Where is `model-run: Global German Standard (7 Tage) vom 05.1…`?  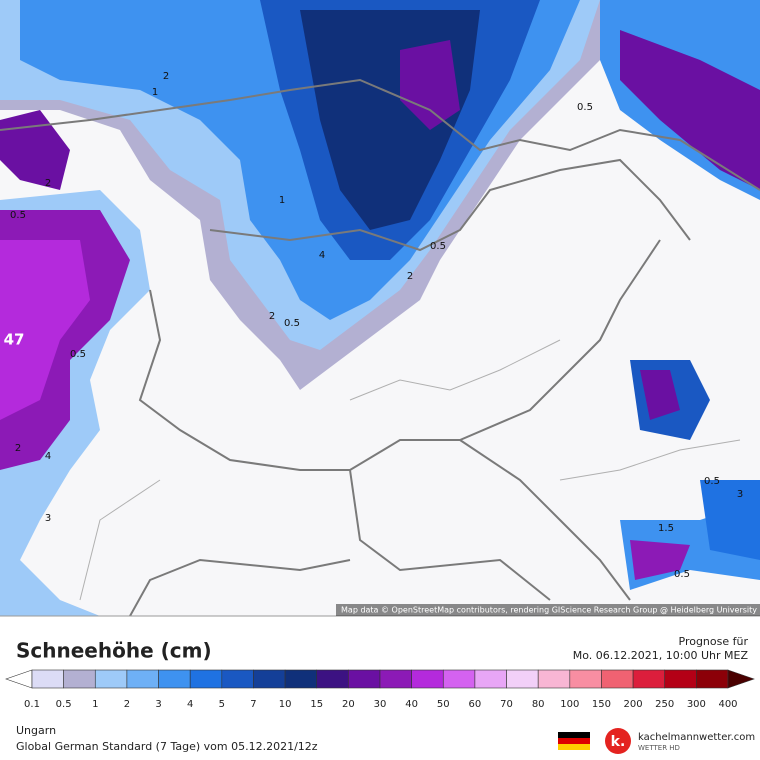 model-run: Global German Standard (7 Tage) vom 05.1… is located at coordinates (167, 746).